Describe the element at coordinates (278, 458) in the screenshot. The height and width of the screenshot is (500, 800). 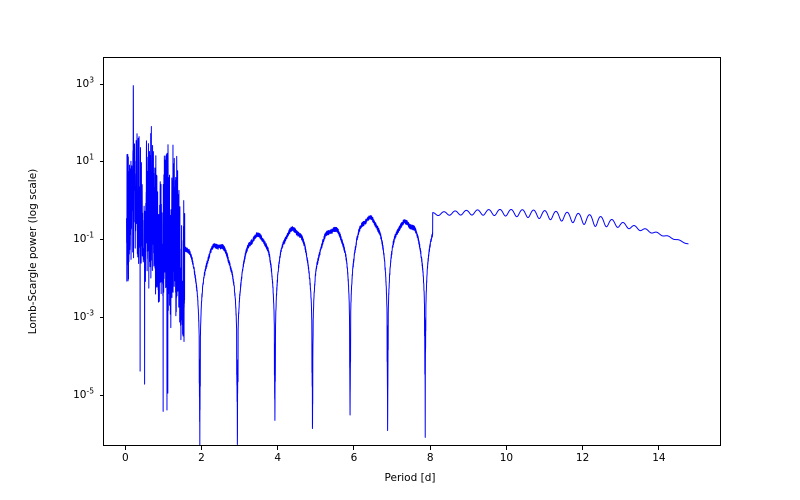
I see `xtick-label-4: 4` at that location.